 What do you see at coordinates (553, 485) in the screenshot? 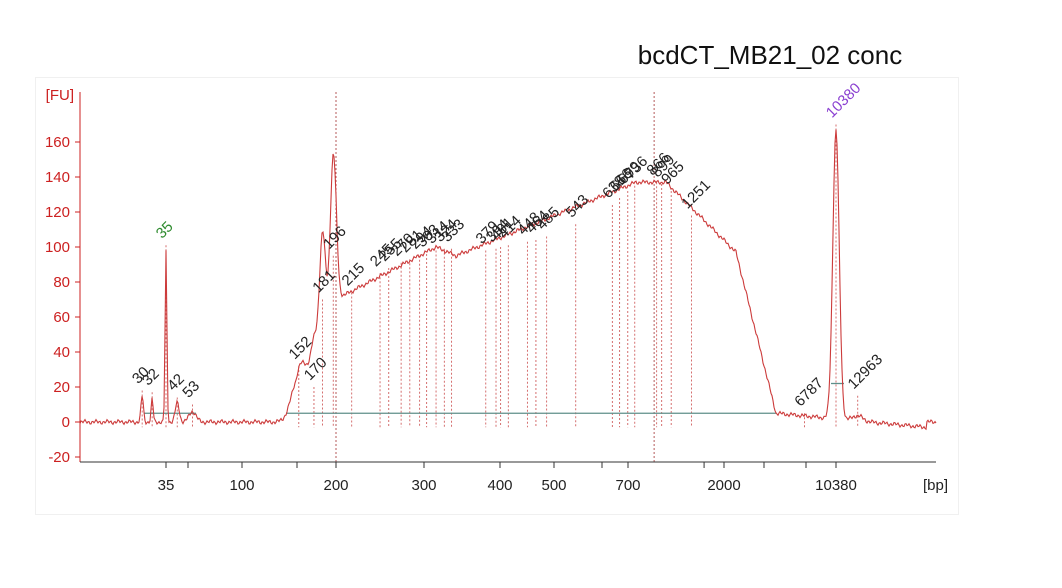
I see `x-tick-label: 500` at bounding box center [553, 485].